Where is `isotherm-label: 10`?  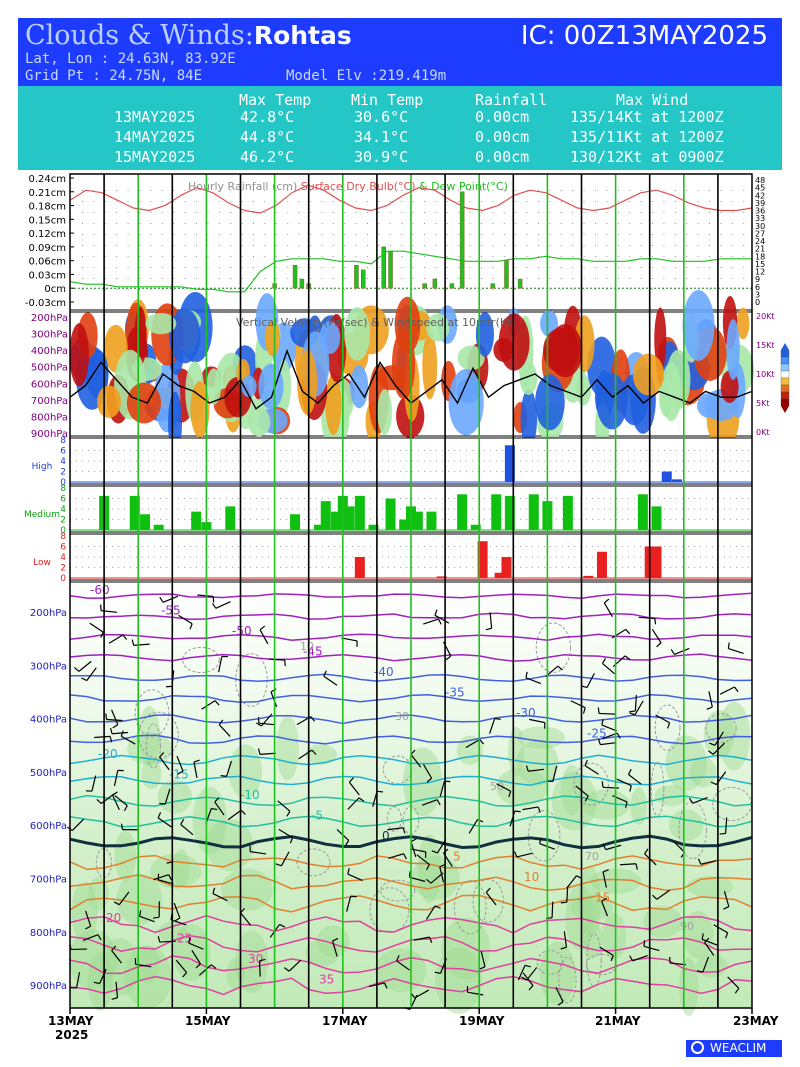 isotherm-label: 10 is located at coordinates (531, 877).